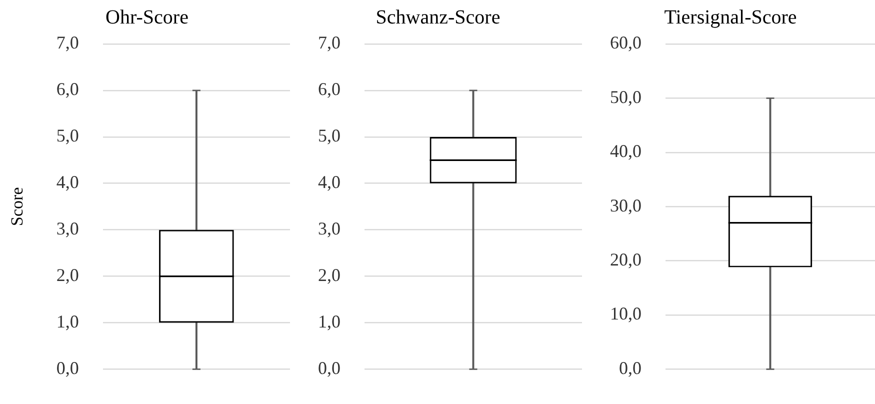  What do you see at coordinates (626, 314) in the screenshot?
I see `y-tick-label: 10,0` at bounding box center [626, 314].